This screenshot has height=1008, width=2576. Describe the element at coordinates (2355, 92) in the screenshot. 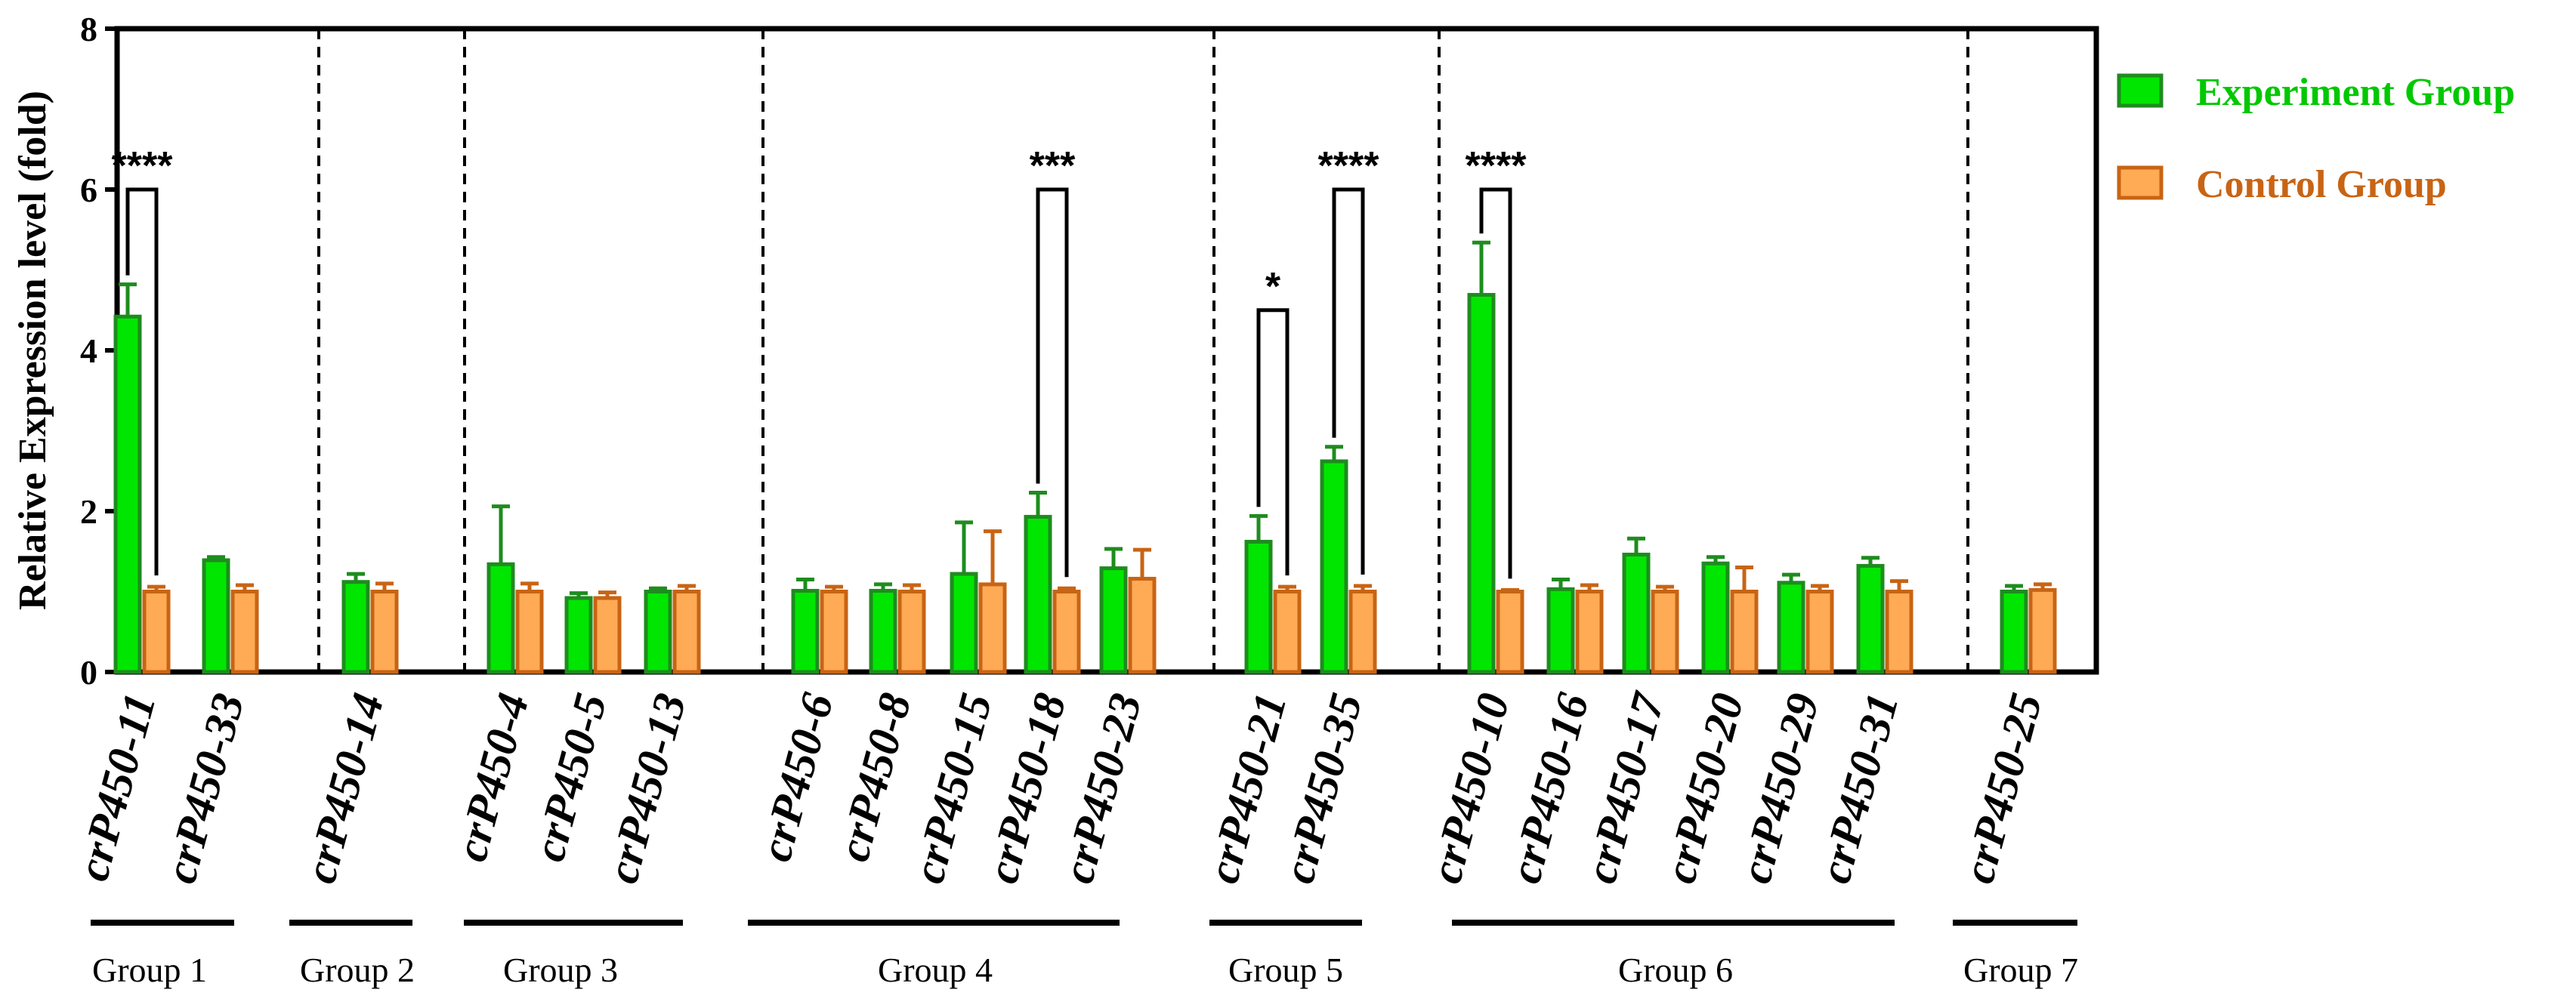

I see `legend-label-experiment: Experiment Group` at that location.